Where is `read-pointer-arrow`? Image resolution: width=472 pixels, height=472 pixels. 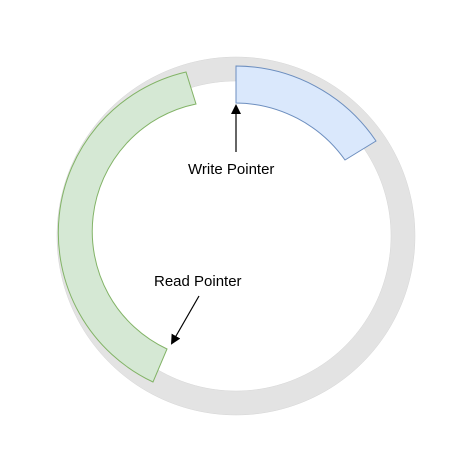 read-pointer-arrow is located at coordinates (185, 320).